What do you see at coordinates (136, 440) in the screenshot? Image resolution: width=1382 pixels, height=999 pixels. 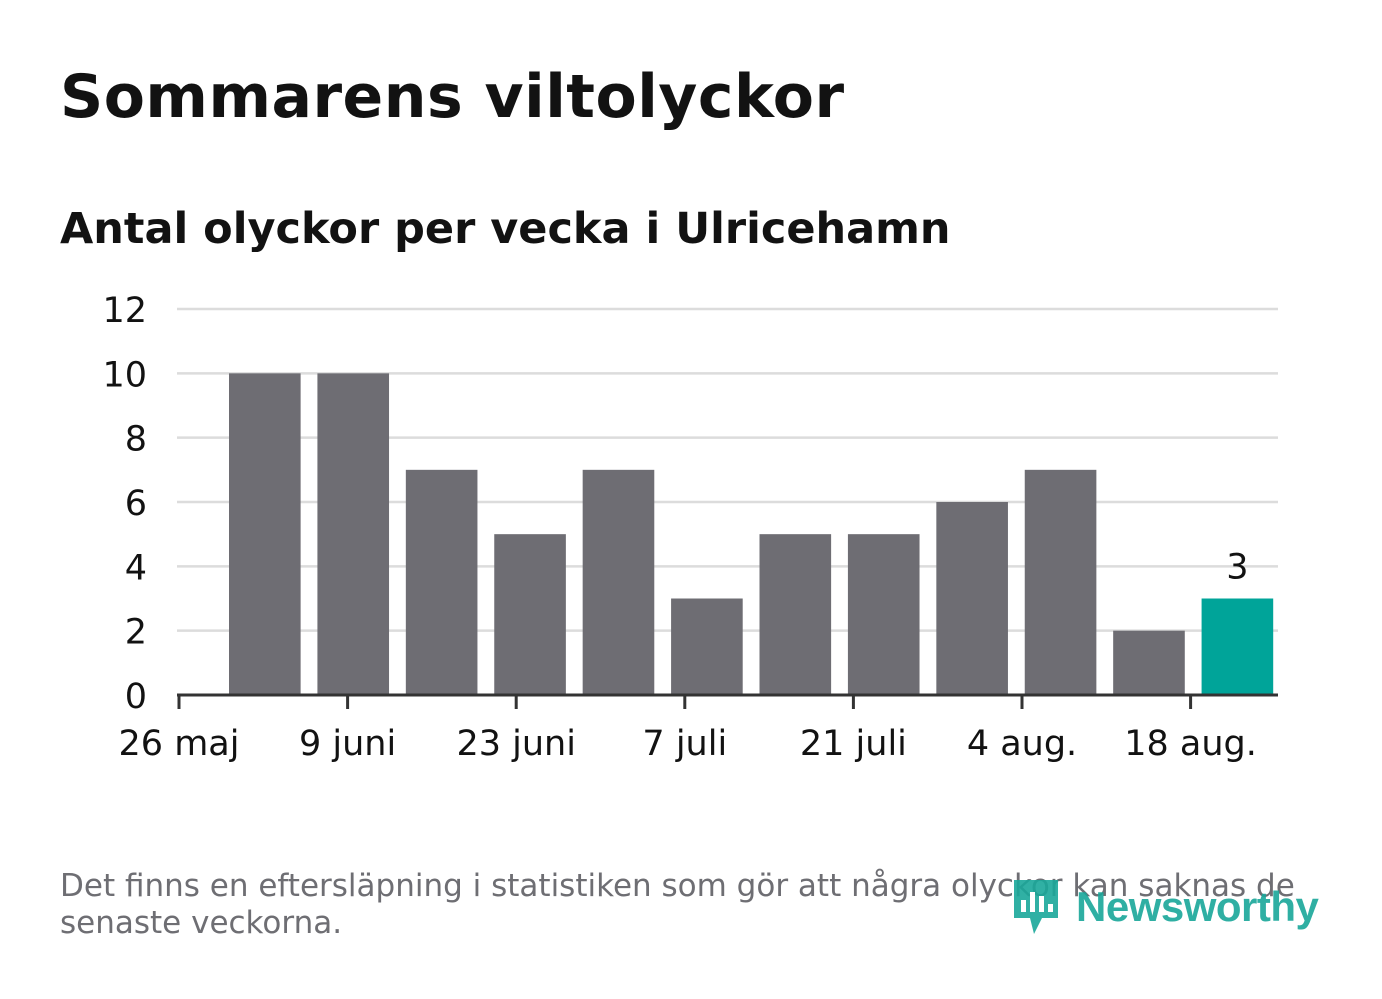 I see `y-tick-label: 8` at bounding box center [136, 440].